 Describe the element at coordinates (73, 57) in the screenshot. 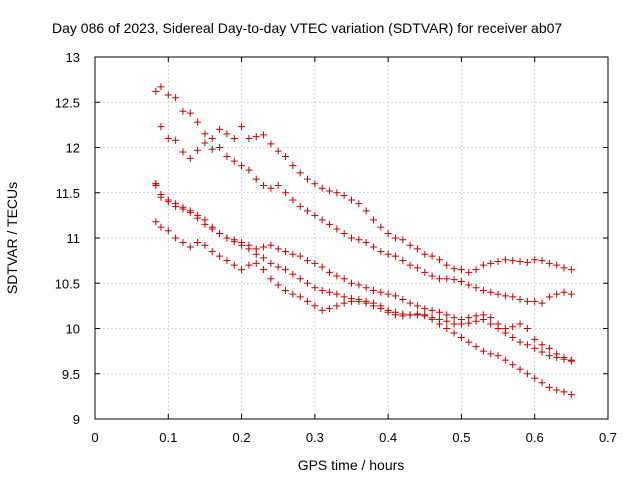

I see `y-tick-label: 13` at that location.